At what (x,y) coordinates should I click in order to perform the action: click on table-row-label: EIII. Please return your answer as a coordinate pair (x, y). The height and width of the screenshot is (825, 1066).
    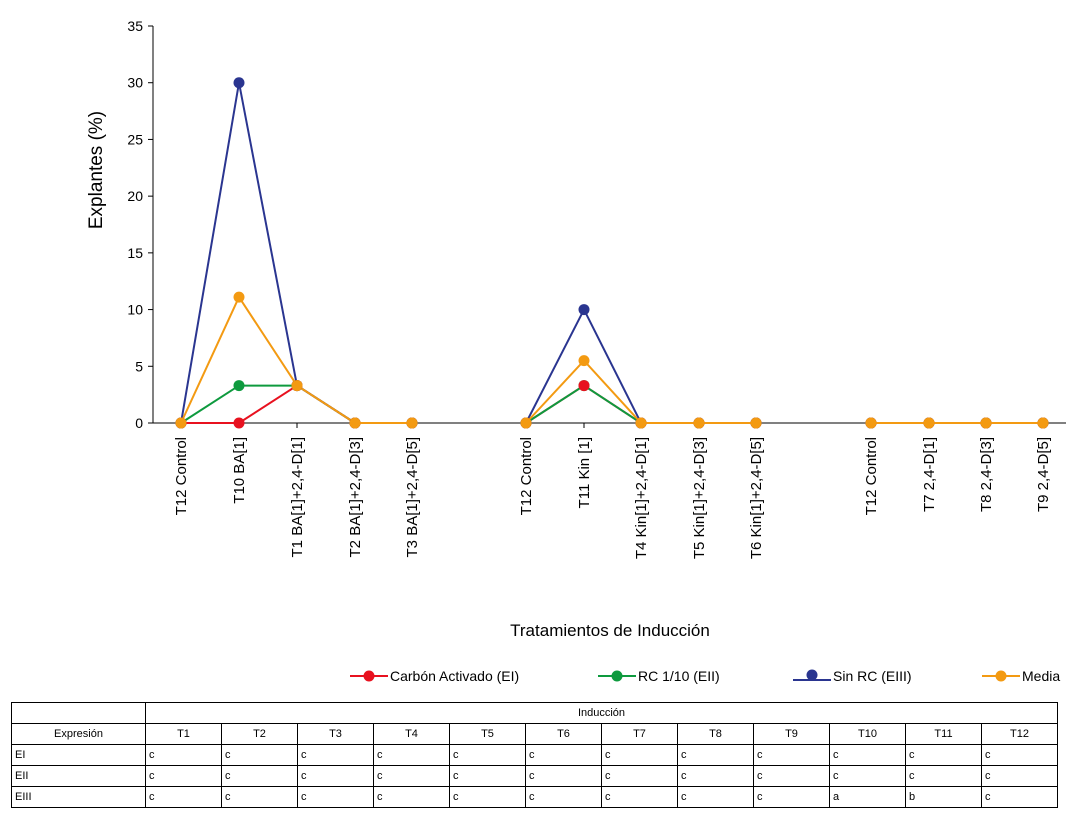
    Looking at the image, I should click on (78, 797).